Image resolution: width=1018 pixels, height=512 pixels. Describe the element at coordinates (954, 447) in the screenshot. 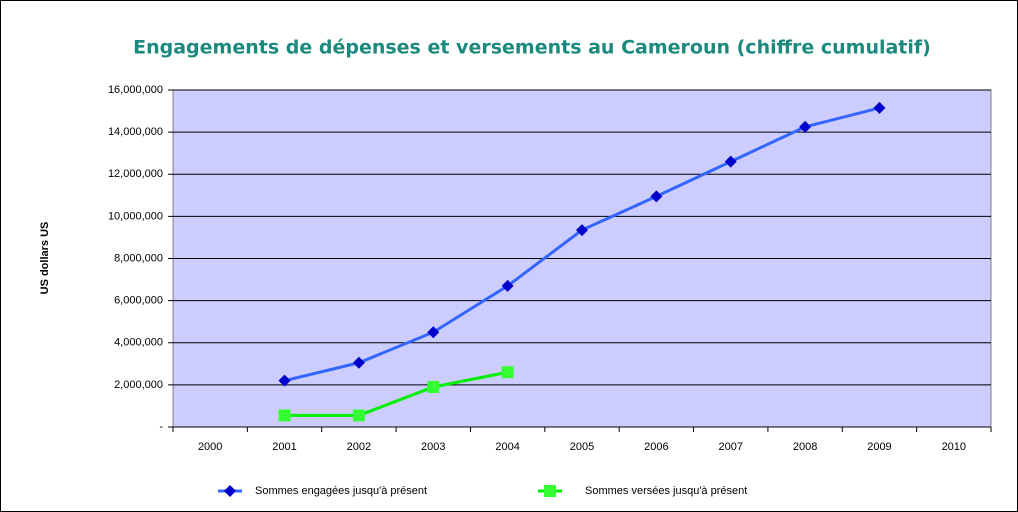

I see `x-tick-label: 2010` at that location.